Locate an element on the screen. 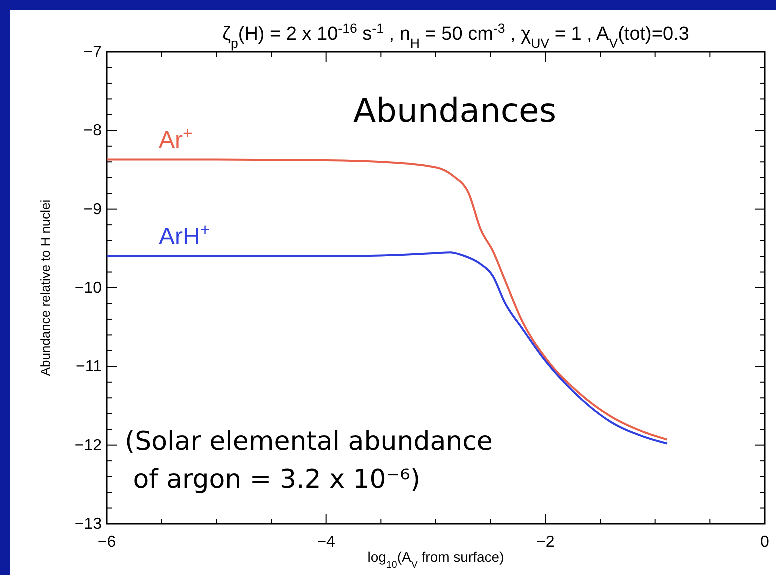  series-label: Ar$^{+}$ is located at coordinates (176, 138).